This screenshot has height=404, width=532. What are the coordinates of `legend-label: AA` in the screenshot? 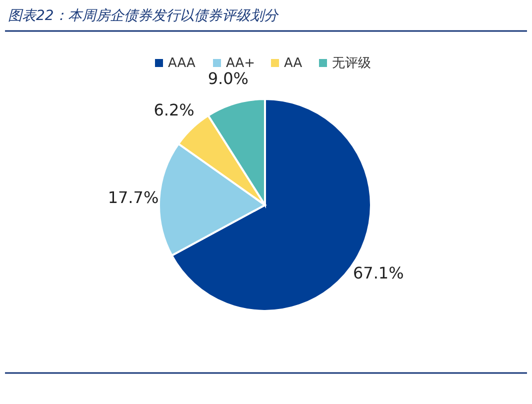 It's located at (293, 63).